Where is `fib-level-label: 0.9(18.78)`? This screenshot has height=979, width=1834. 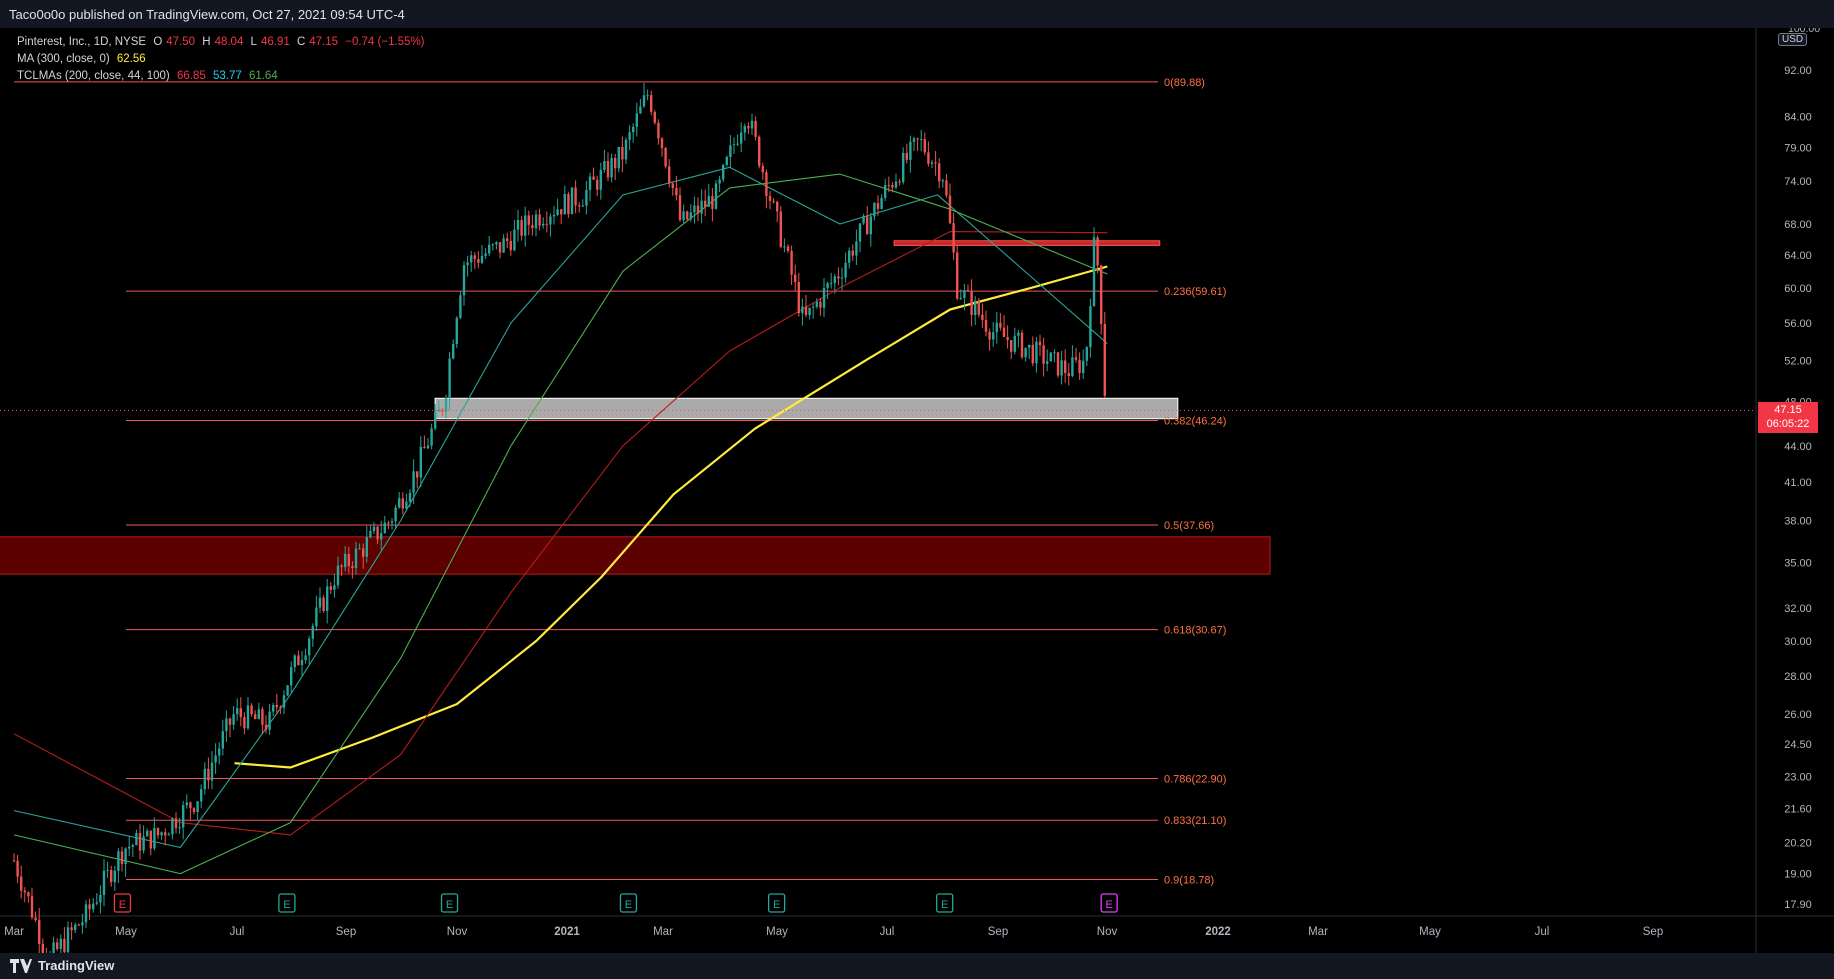
fib-level-label: 0.9(18.78) is located at coordinates (1189, 881).